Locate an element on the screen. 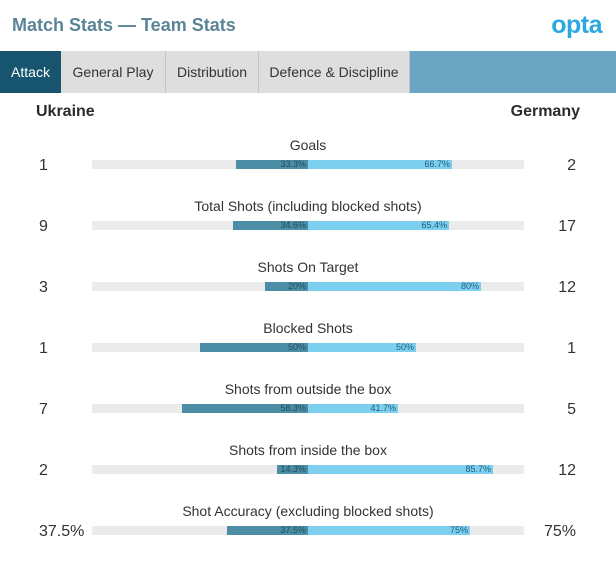 This screenshot has width=616, height=568. stat-pct-right: 85.7% is located at coordinates (478, 469).